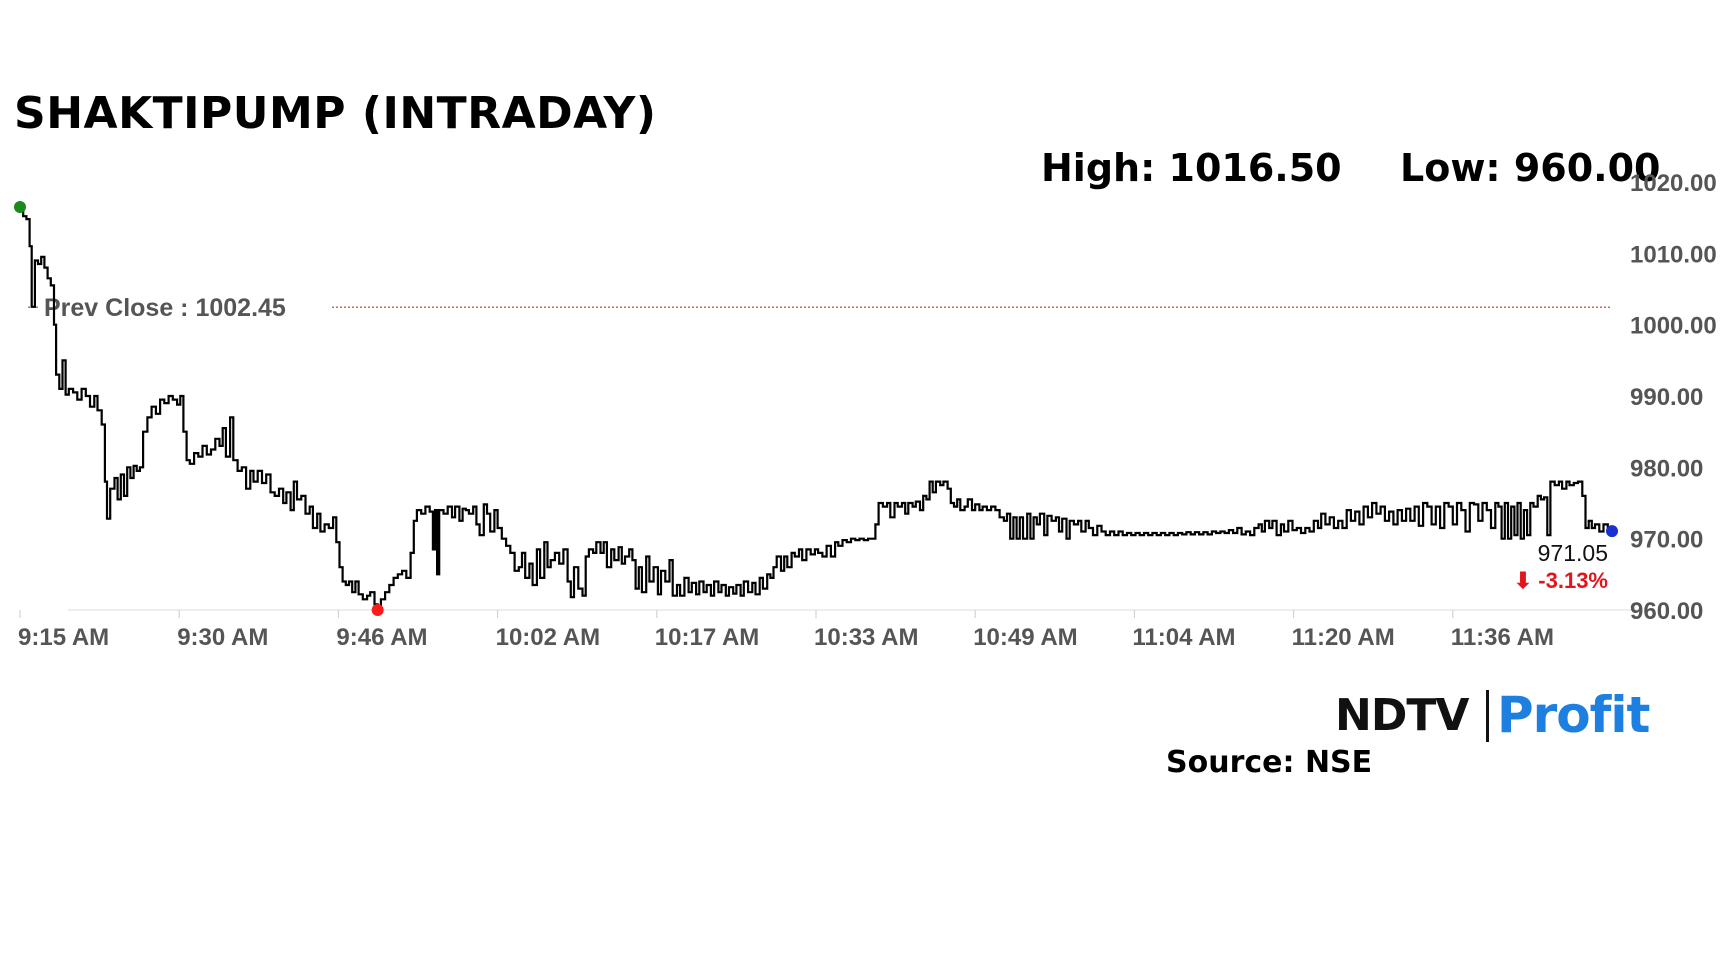 The image size is (1728, 972). I want to click on x-tick-label: 9:30 AM, so click(222, 637).